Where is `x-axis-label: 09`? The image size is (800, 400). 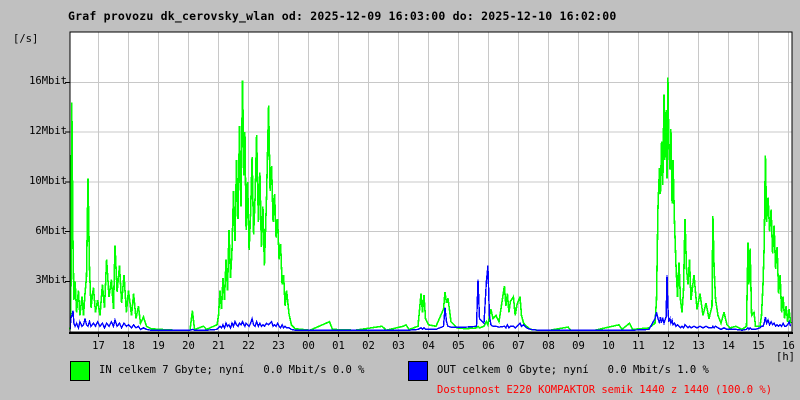
x-axis-label: 09 is located at coordinates (578, 346).